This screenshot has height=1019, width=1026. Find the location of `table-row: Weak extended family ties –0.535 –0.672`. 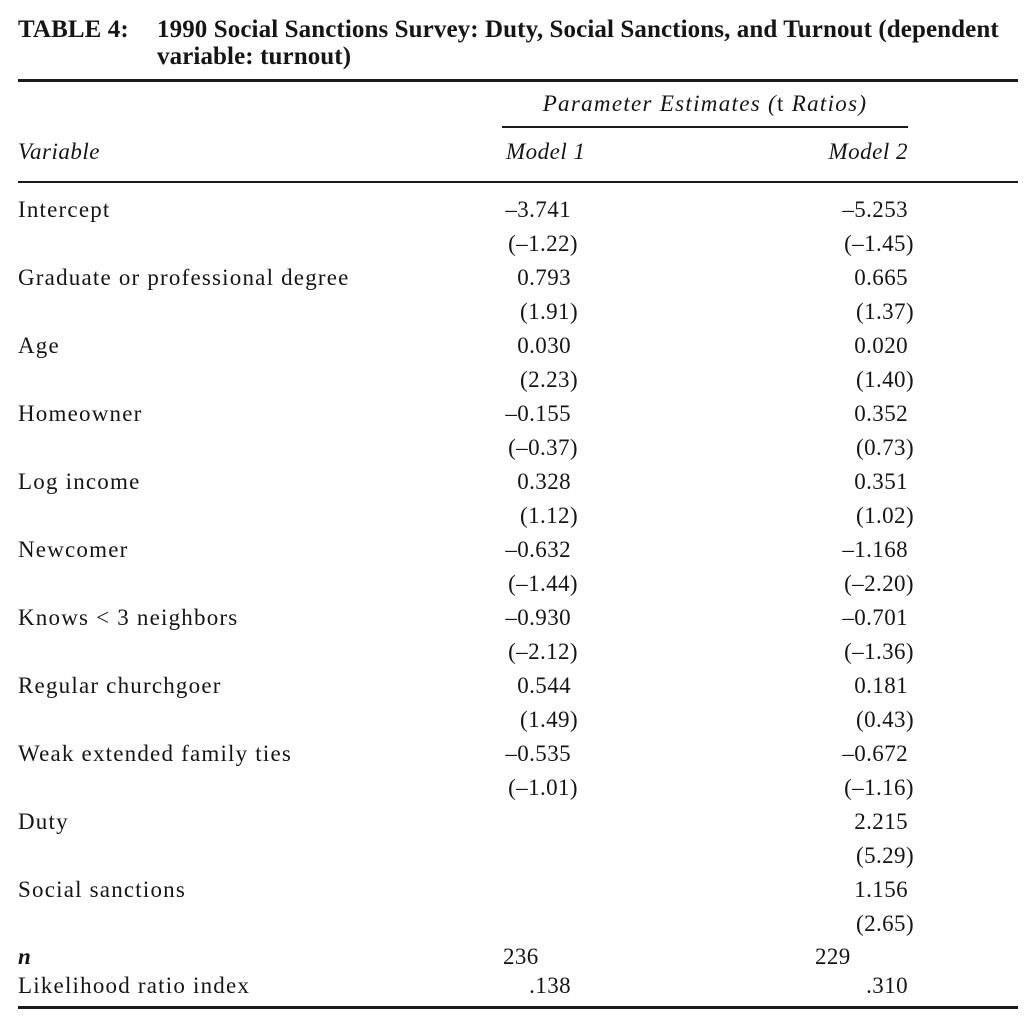

table-row: Weak extended family ties –0.535 –0.672 is located at coordinates (513, 754).